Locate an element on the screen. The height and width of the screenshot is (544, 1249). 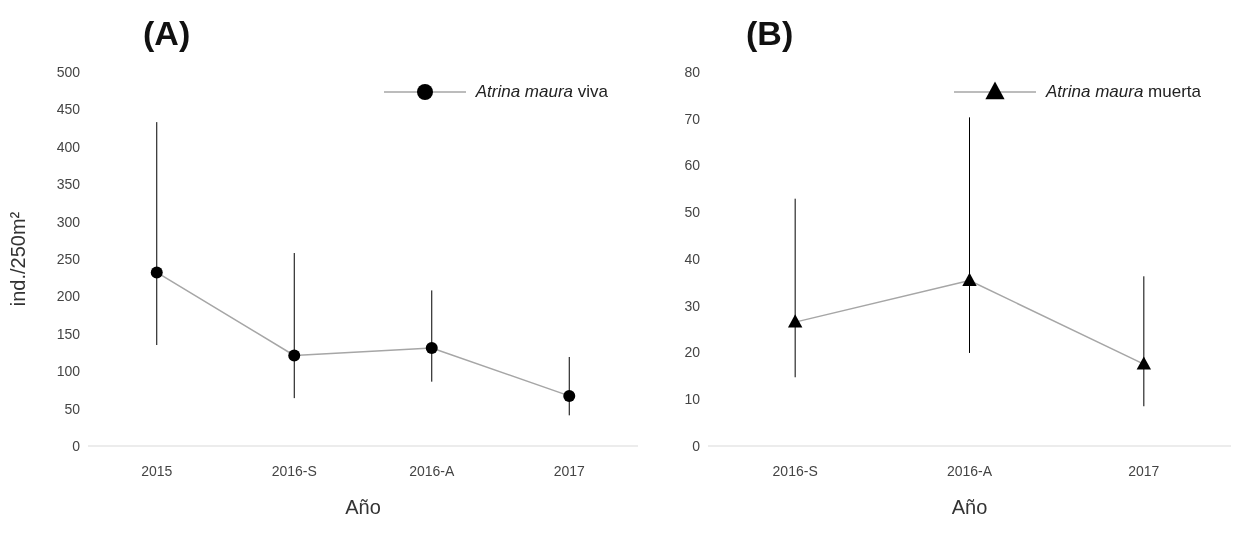
y-tick-label: 450 is located at coordinates (68, 109).